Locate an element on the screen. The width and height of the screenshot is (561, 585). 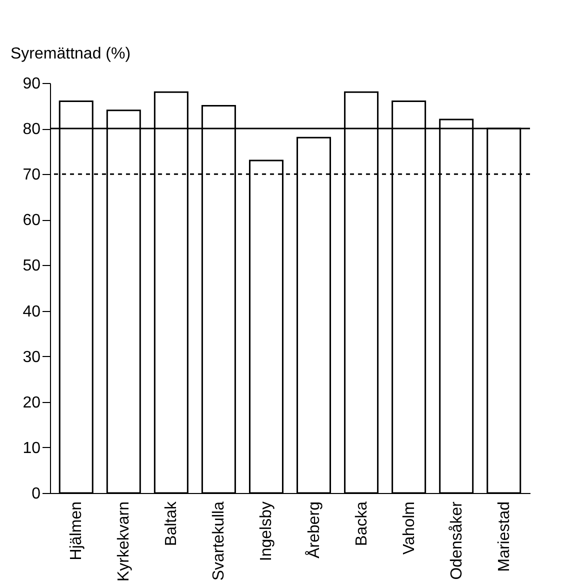
x-tick-label: Backa is located at coordinates (361, 523).